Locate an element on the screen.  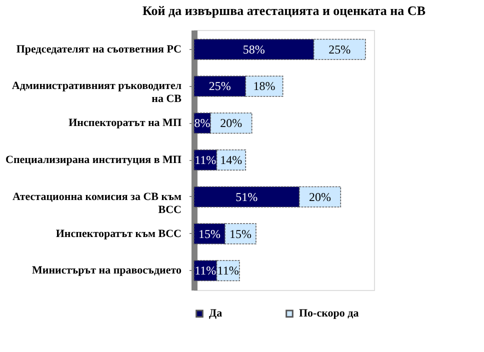
y-tick-label: Председателят на съответния РС is located at coordinates (99, 49).